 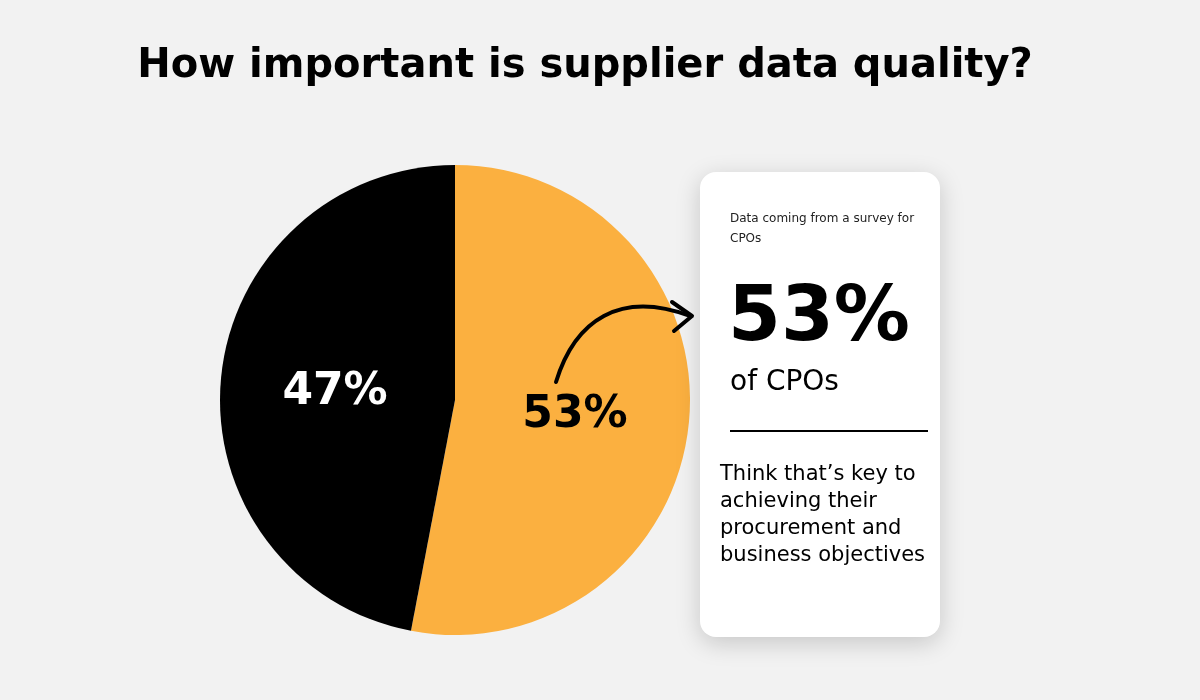 I want to click on data-label: 47%, so click(x=335, y=389).